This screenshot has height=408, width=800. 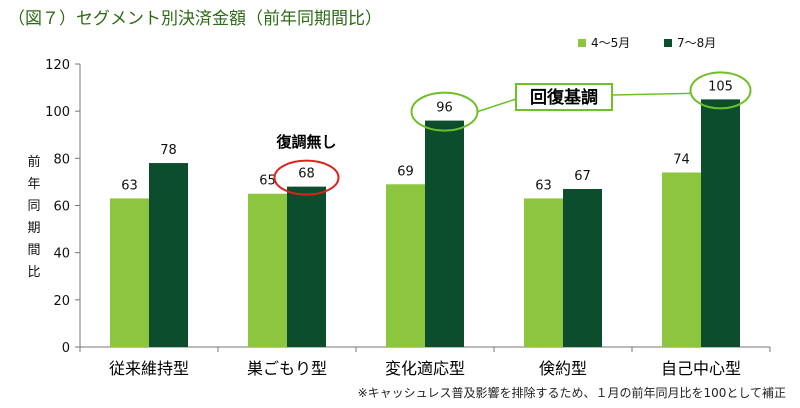 What do you see at coordinates (306, 174) in the screenshot?
I see `data-label: 68` at bounding box center [306, 174].